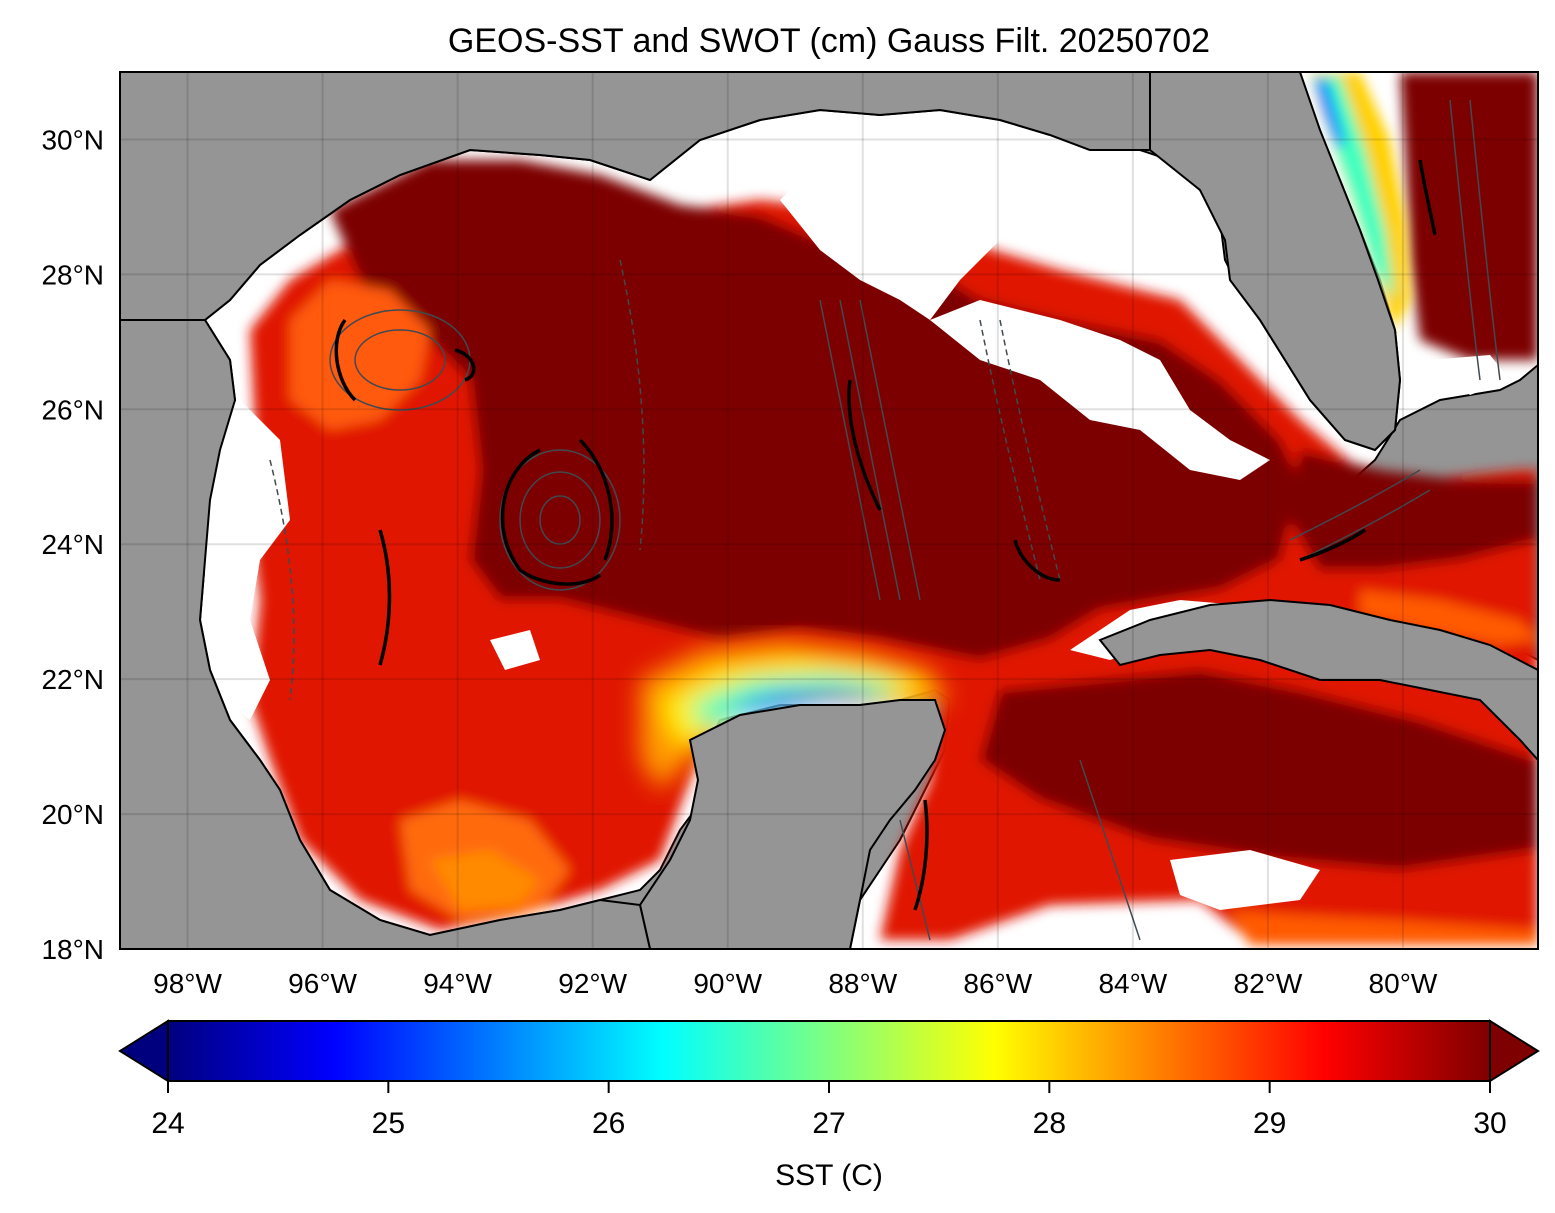 The height and width of the screenshot is (1213, 1555). Describe the element at coordinates (1360, 201) in the screenshot. I see `florida-coastal-cold` at that location.